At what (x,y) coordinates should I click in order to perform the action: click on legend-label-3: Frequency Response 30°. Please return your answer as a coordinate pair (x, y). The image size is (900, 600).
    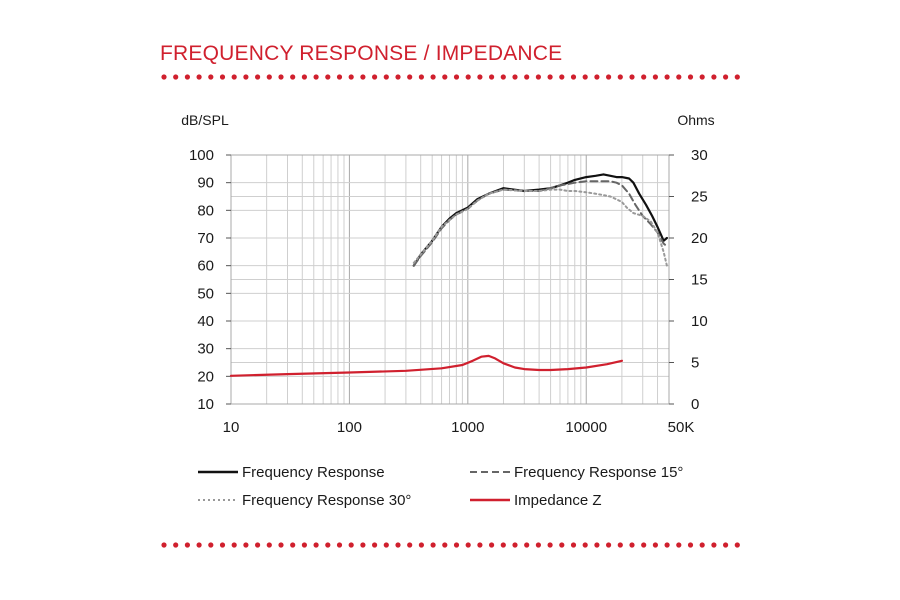
    Looking at the image, I should click on (326, 500).